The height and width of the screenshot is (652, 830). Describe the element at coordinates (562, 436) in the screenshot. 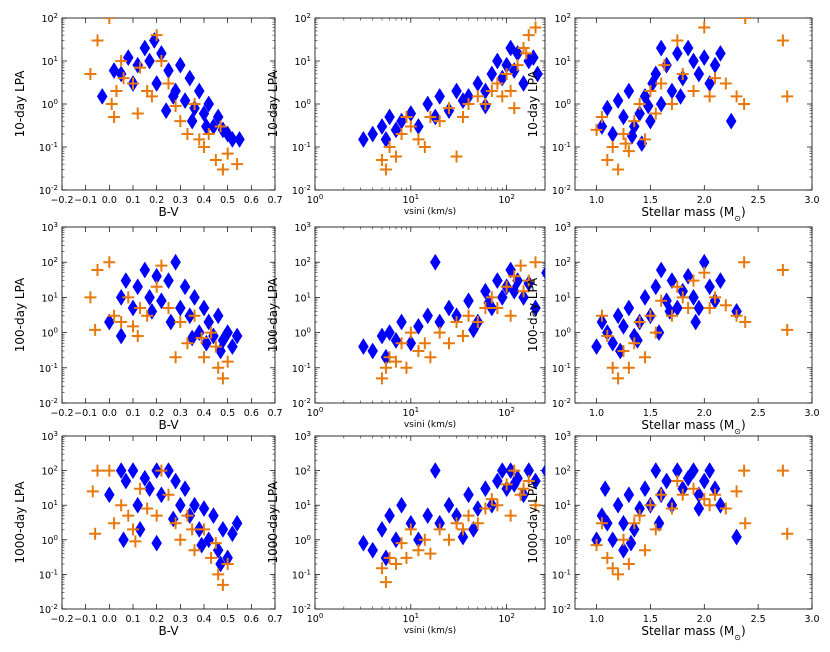

I see `y-tick-label: 10³` at that location.